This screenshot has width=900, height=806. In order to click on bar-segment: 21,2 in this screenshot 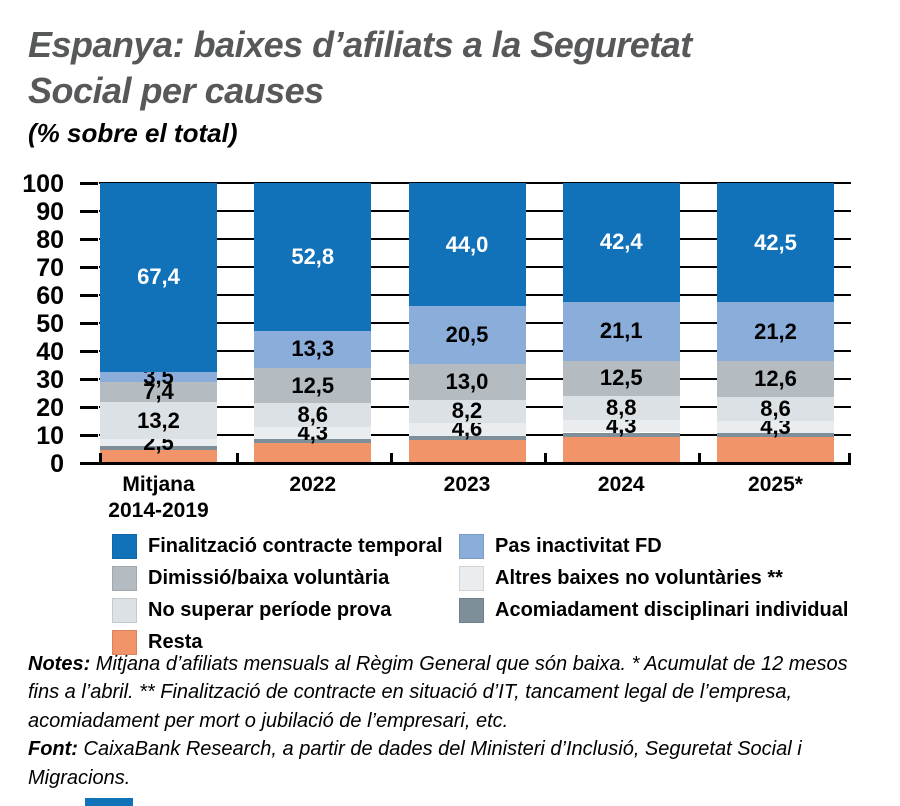, I will do `click(775, 332)`.